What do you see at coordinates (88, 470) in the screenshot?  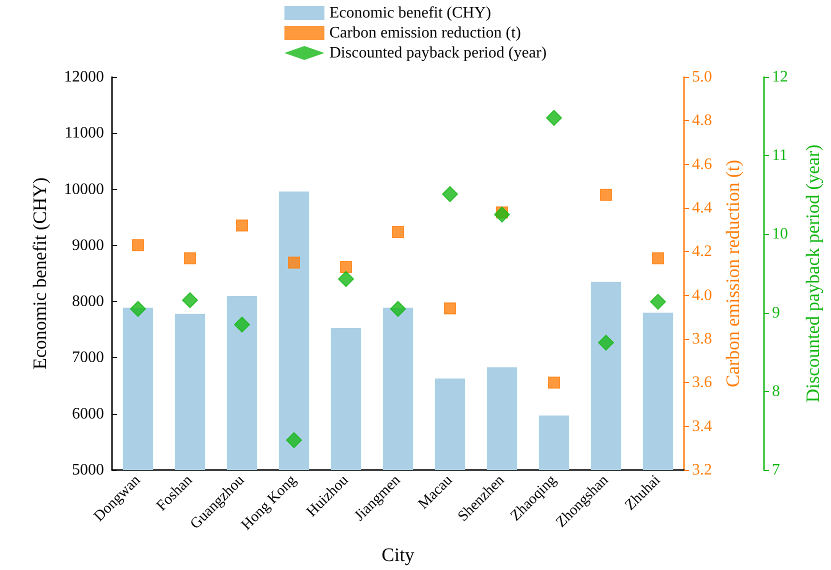 I see `y-tick-label: 5000` at bounding box center [88, 470].